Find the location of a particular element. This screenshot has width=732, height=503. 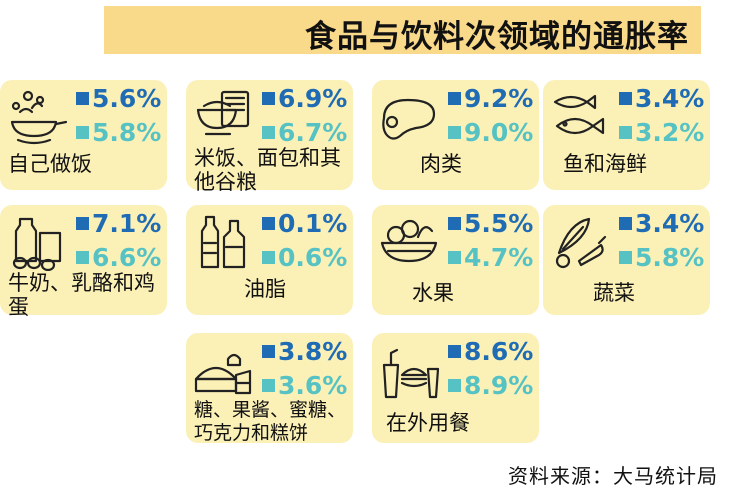

category-card-grains: 6.9% 6.7% 米饭、面包和其他谷粮 is located at coordinates (269, 137).